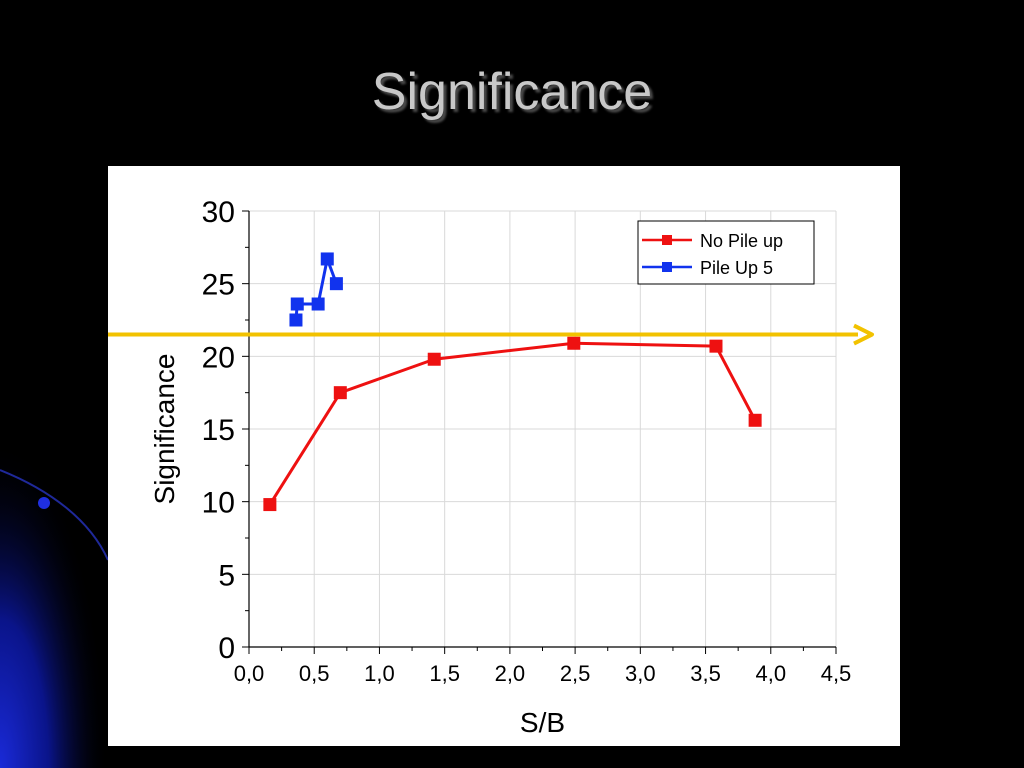 The width and height of the screenshot is (1024, 768). What do you see at coordinates (218, 357) in the screenshot?
I see `y-tick-label: 20` at bounding box center [218, 357].